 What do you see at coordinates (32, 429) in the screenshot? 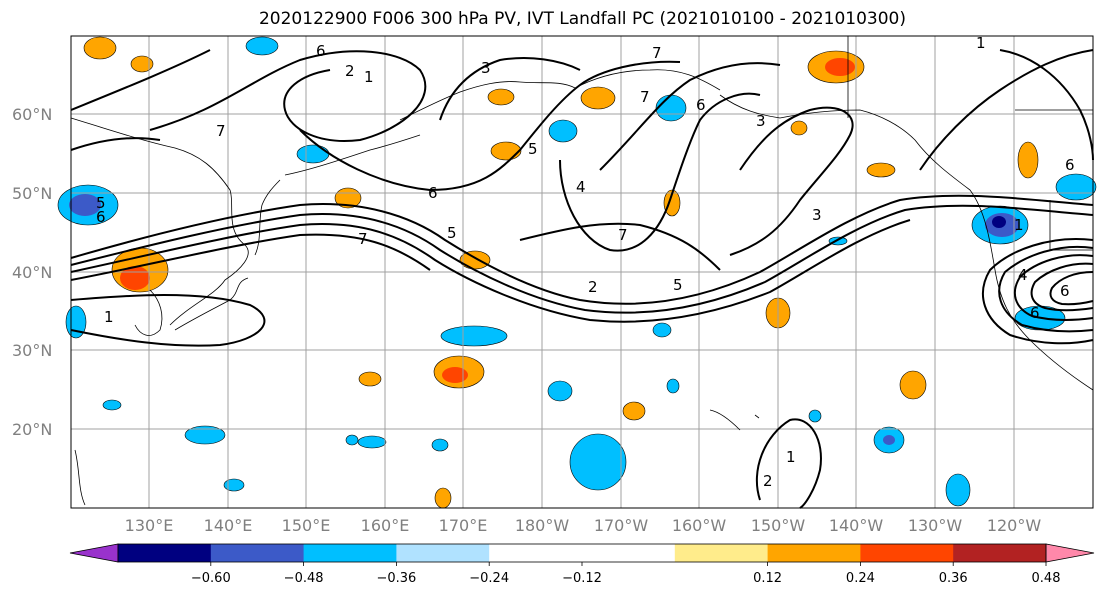
I see `lat-label: 20°N` at bounding box center [32, 429].